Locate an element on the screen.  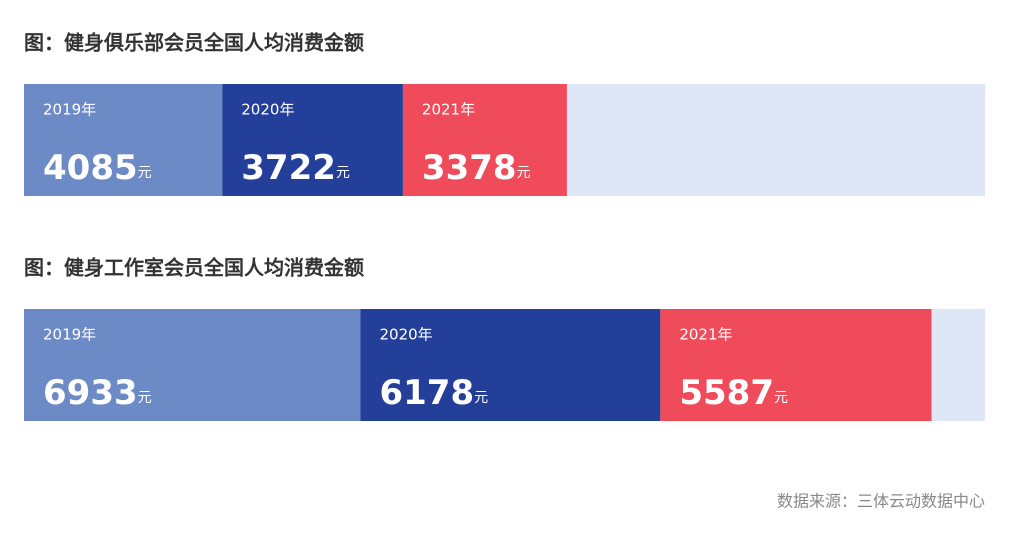
value-number: 3378 is located at coordinates (469, 168).